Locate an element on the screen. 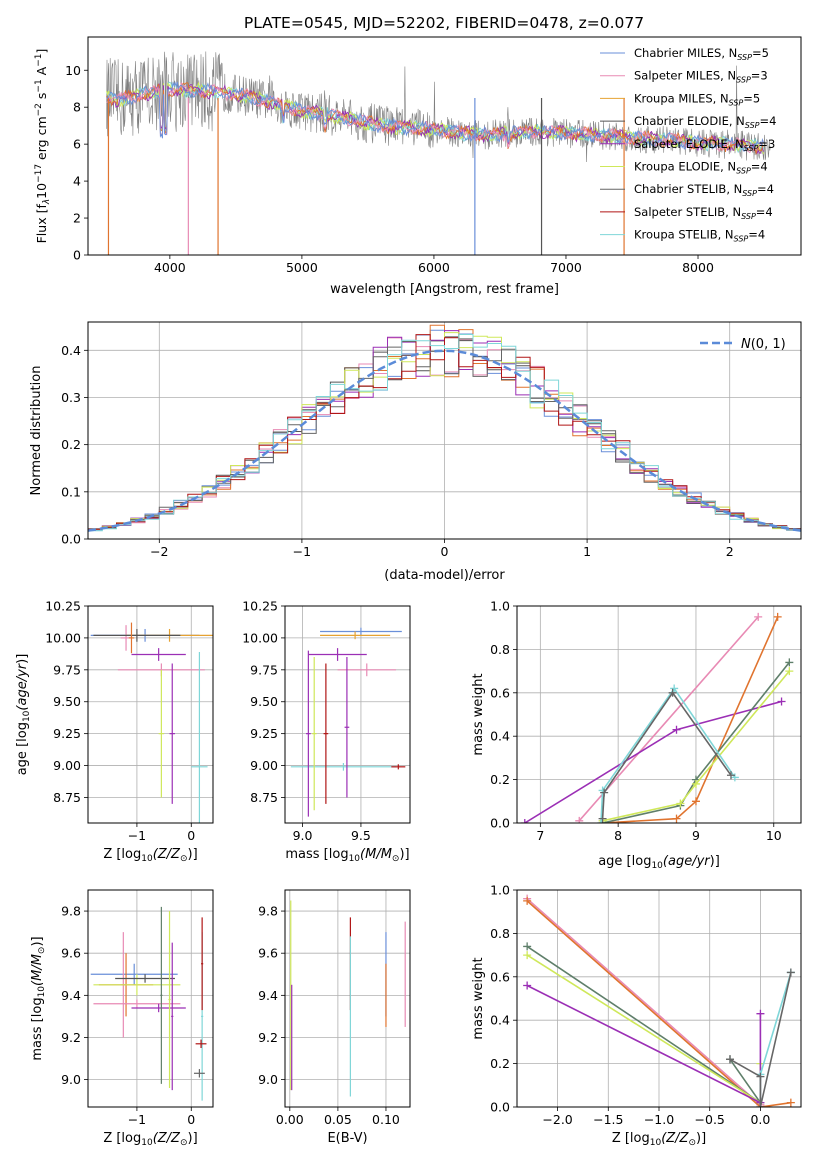  weight-vs-age-frame is located at coordinates (659, 714).